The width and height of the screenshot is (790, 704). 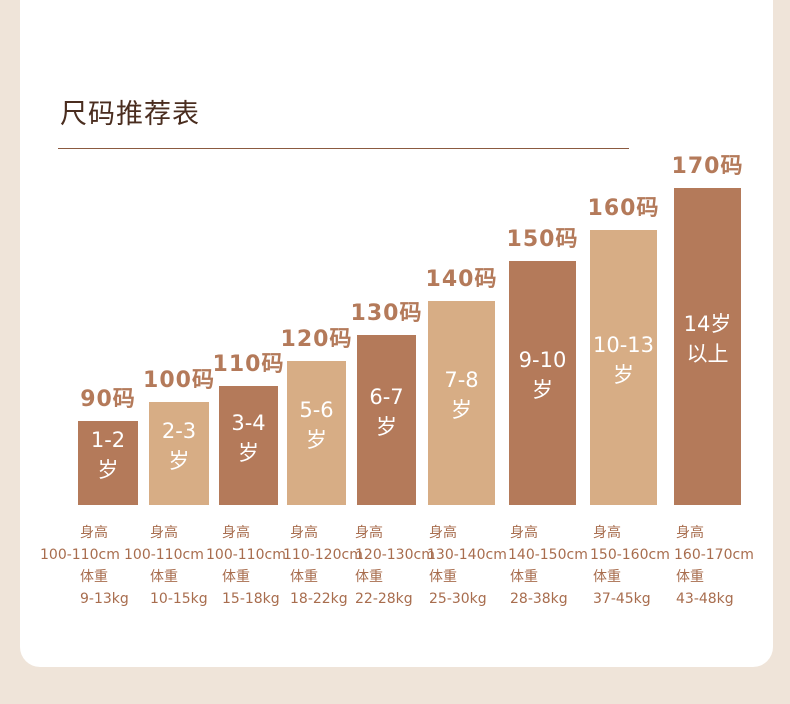 What do you see at coordinates (630, 566) in the screenshot?
I see `size-spec-info: 身高 150-160cm 体重 37-45kg` at bounding box center [630, 566].